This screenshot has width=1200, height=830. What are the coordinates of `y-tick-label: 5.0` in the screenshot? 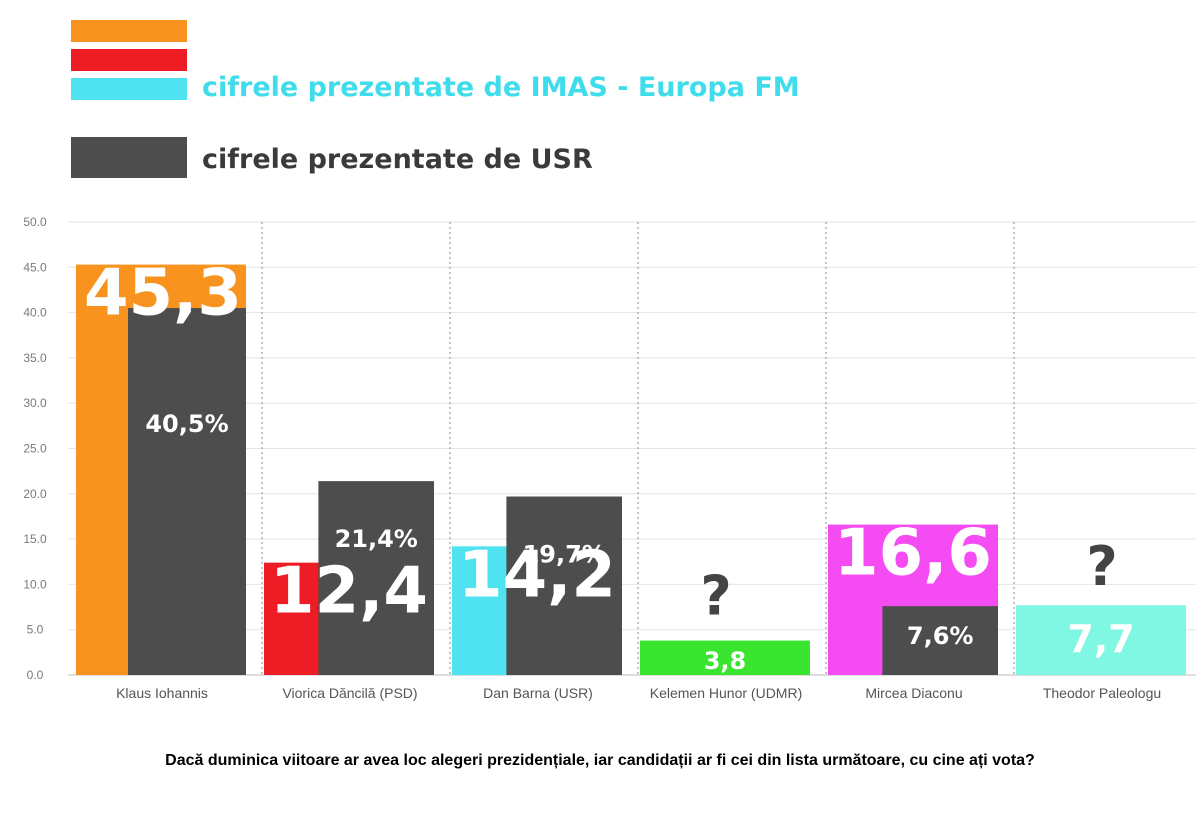 It's located at (35, 630).